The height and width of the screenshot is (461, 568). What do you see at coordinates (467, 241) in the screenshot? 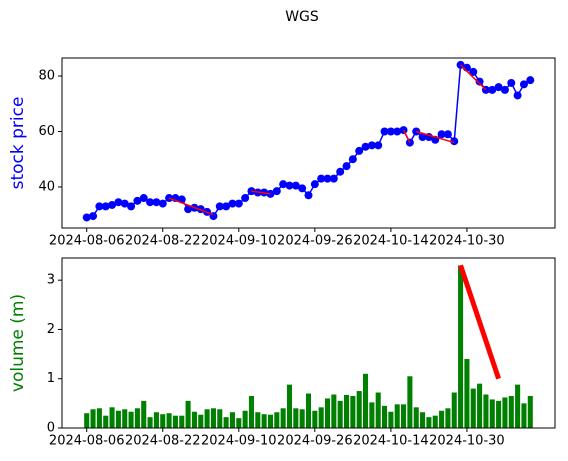
I see `x-tick-label: 2024-10-30` at bounding box center [467, 241].